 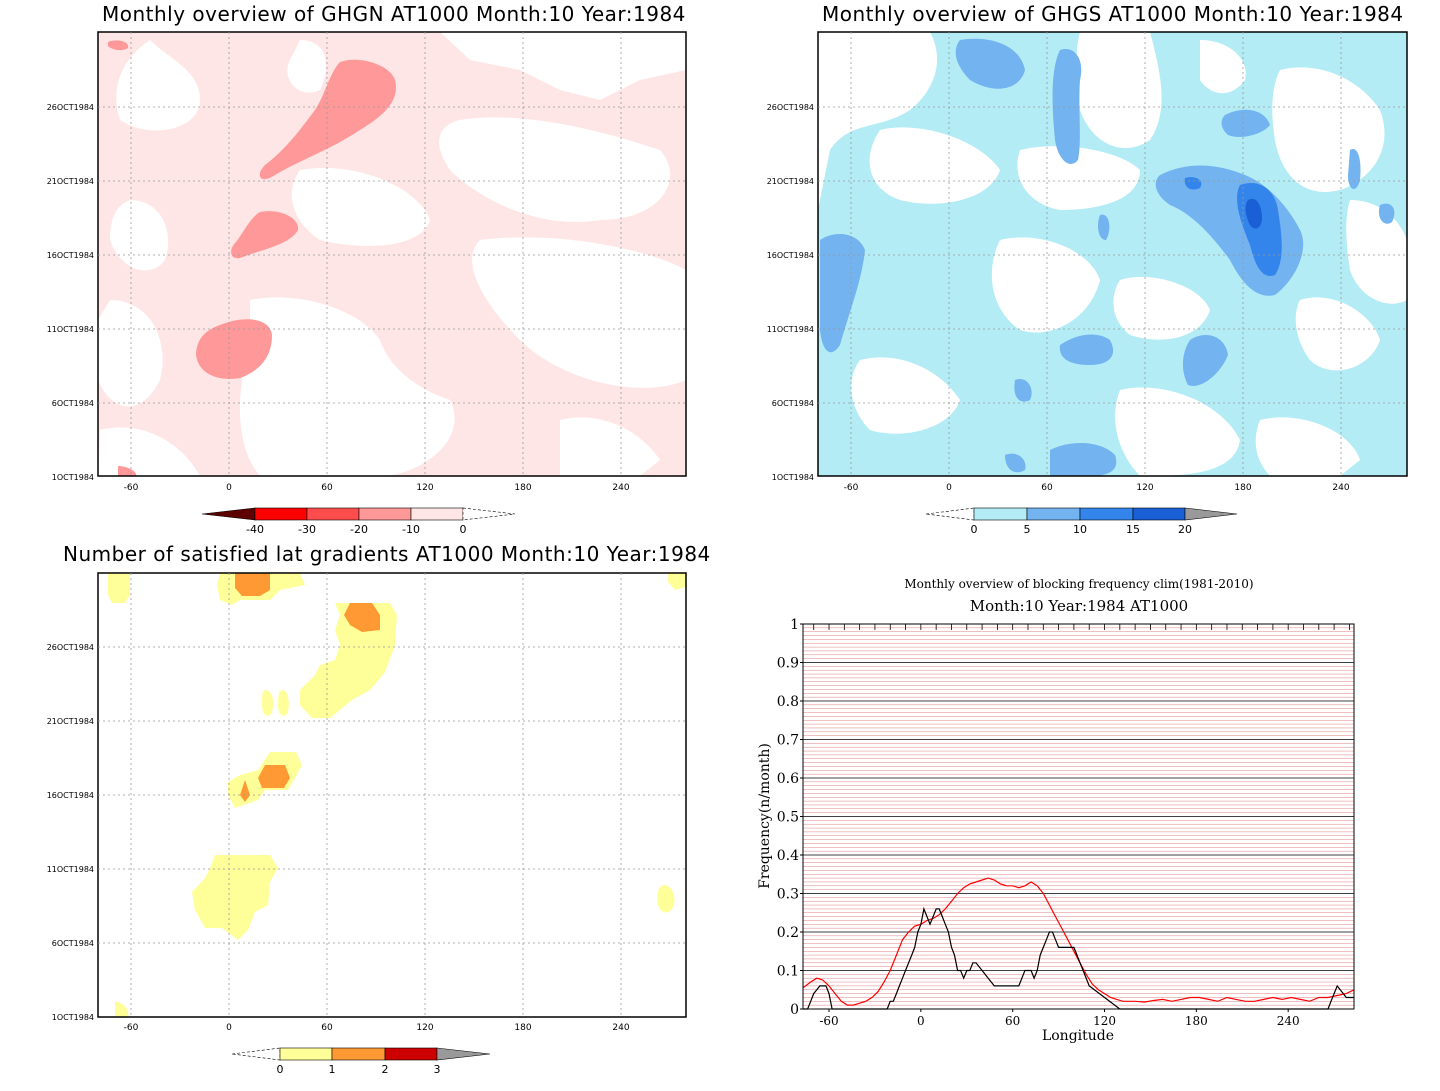 I want to click on colorbar-label: 2, so click(x=385, y=1069).